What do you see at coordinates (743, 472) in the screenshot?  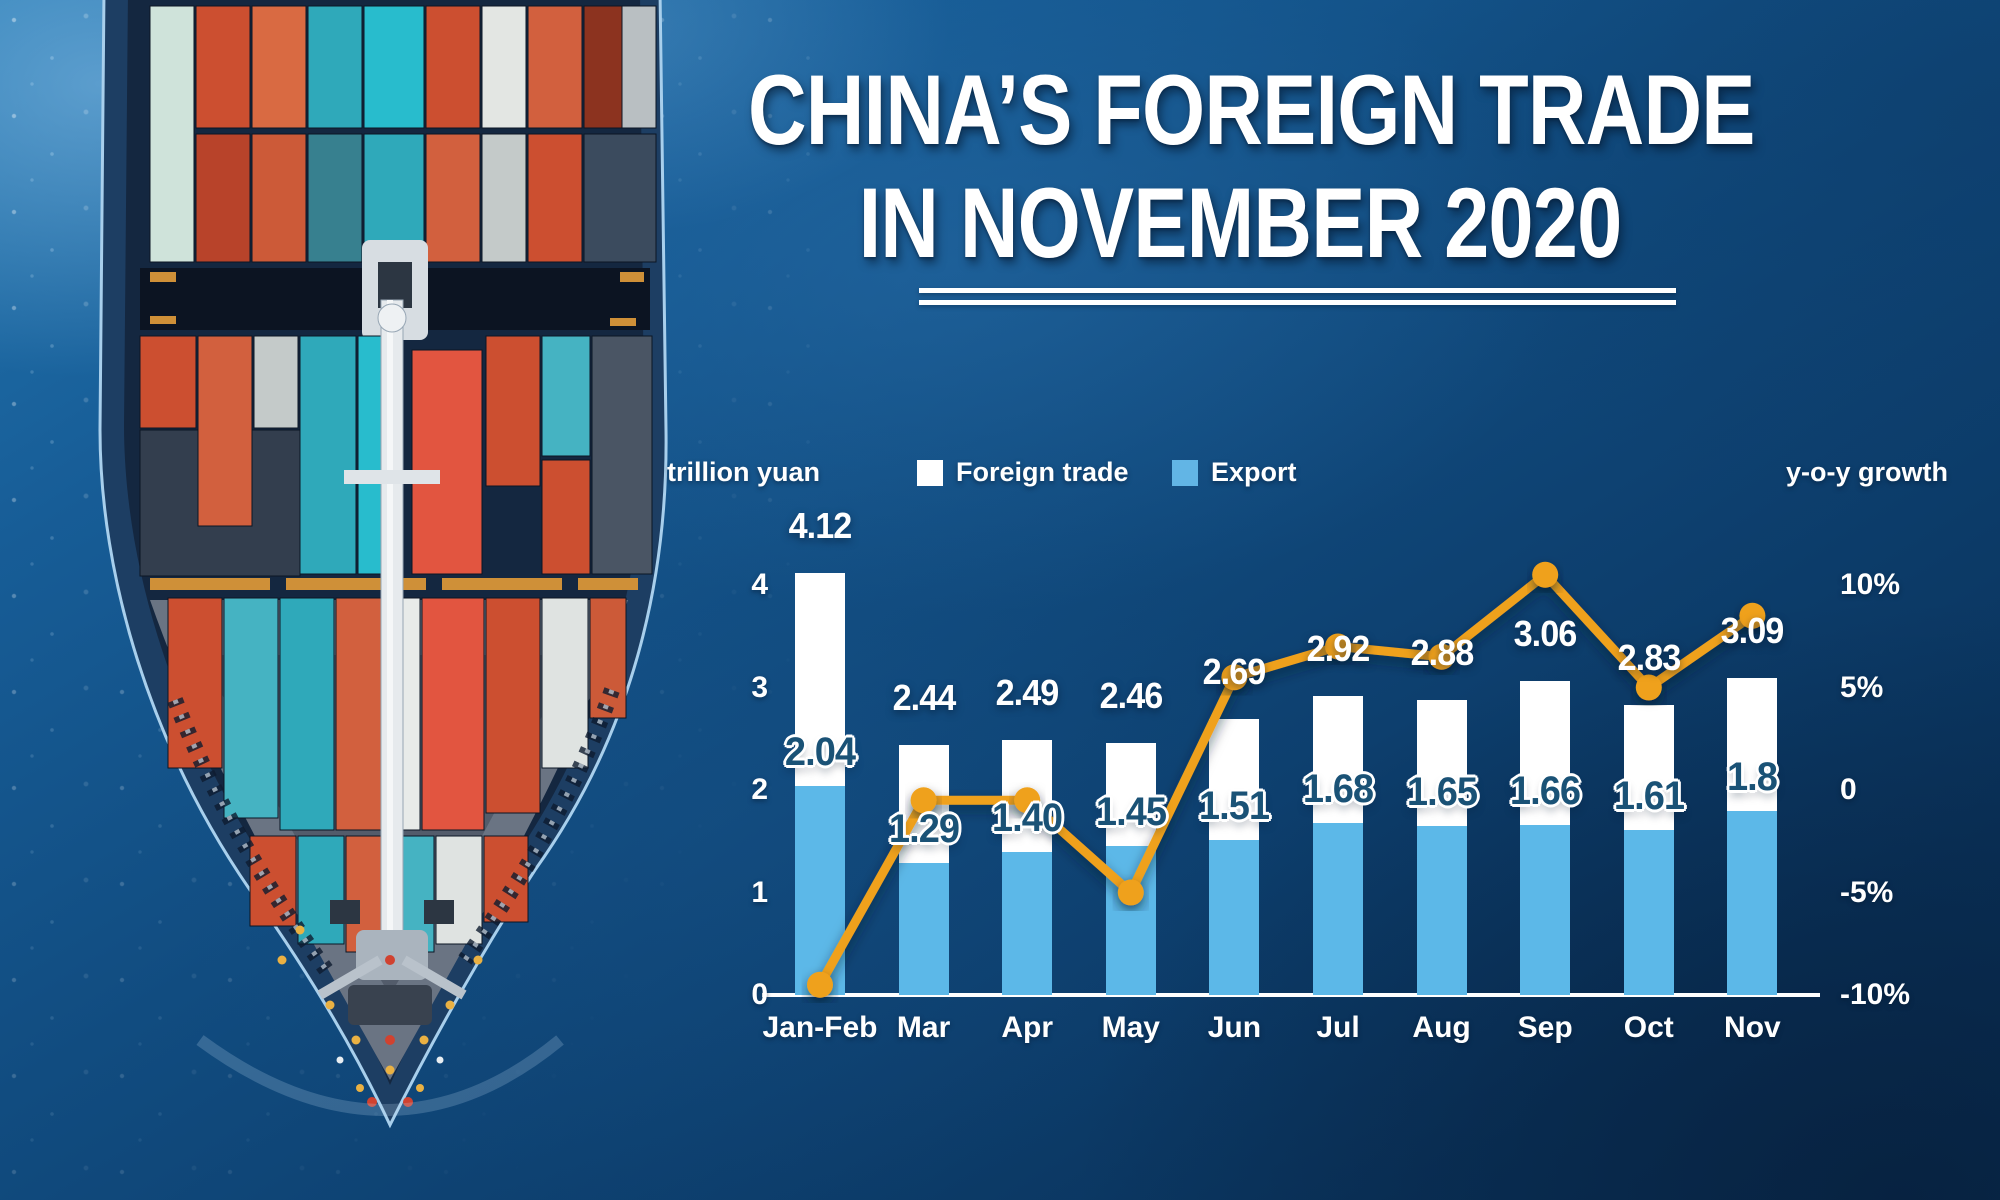 I see `left-axis-caption: trillion yuan` at bounding box center [743, 472].